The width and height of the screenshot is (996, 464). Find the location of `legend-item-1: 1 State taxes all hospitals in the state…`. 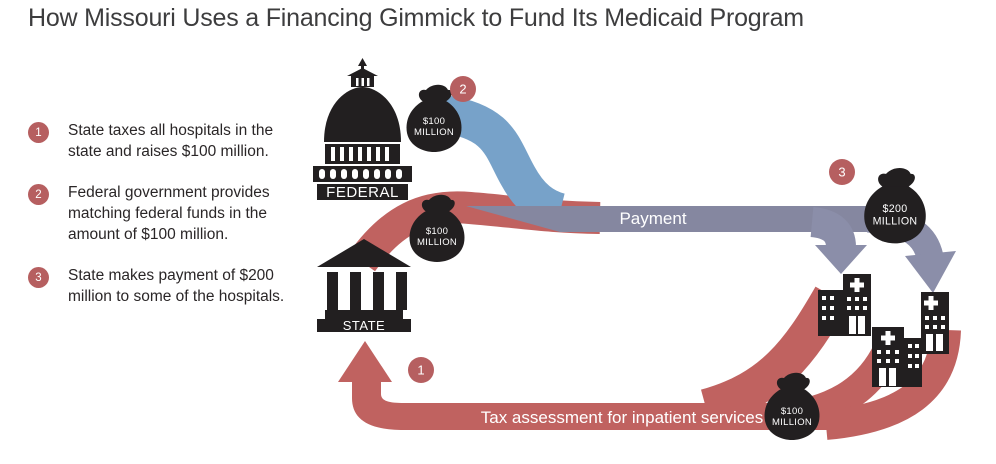

legend-item-1: 1 State taxes all hospitals in the state… is located at coordinates (168, 141).